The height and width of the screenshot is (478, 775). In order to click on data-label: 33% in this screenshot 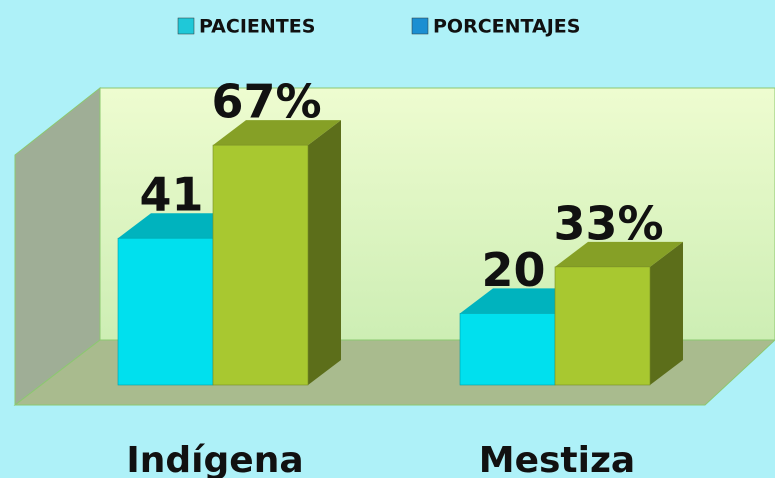, I will do `click(608, 223)`.